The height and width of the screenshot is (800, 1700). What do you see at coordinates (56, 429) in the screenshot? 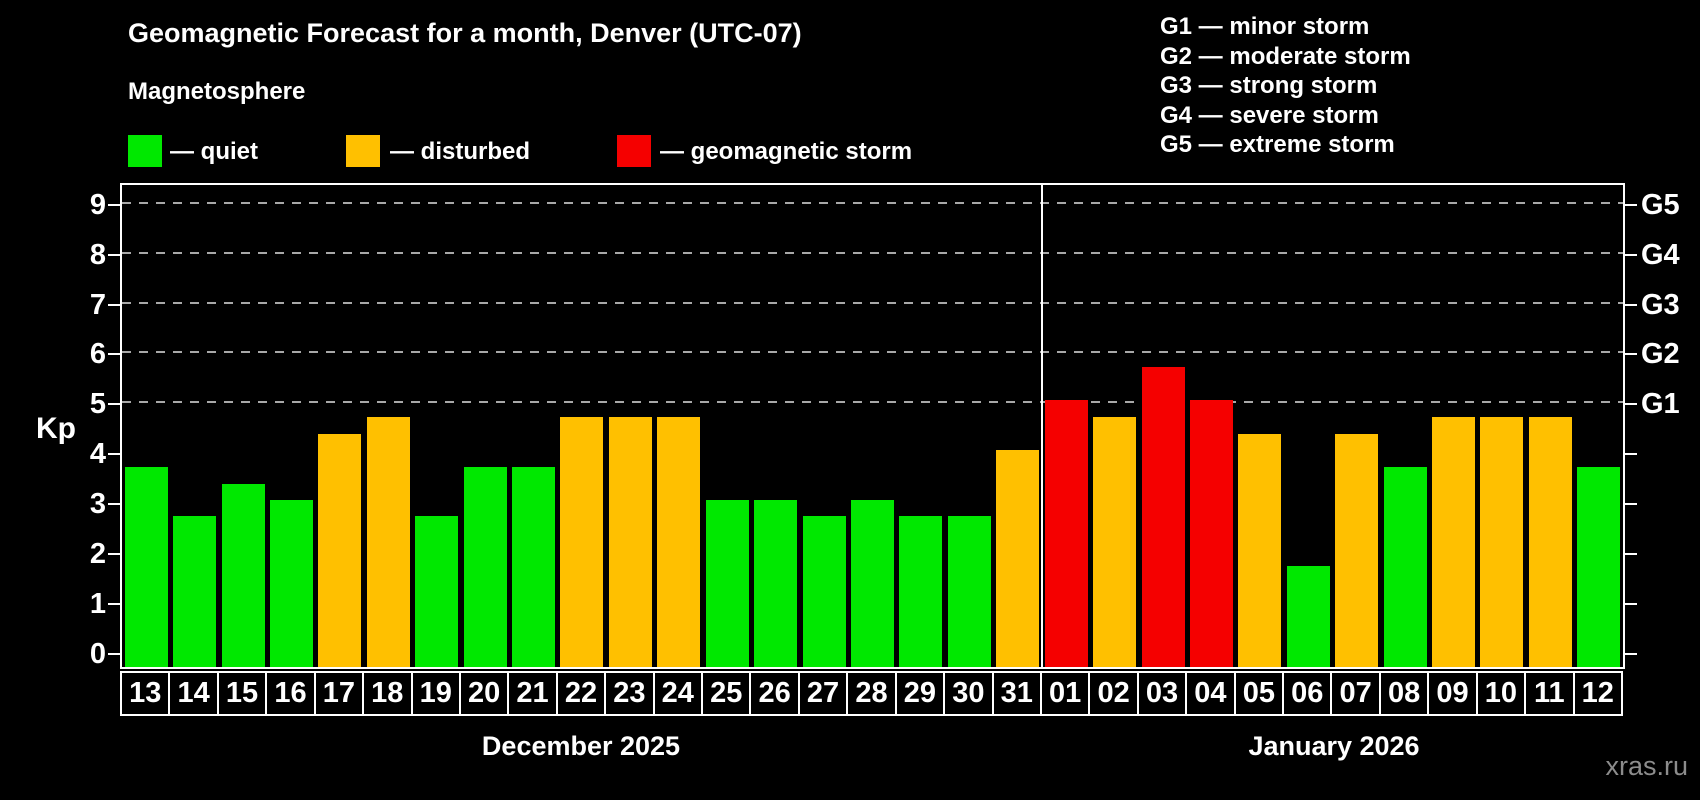
I see `y-axis-title: Kp` at bounding box center [56, 429].